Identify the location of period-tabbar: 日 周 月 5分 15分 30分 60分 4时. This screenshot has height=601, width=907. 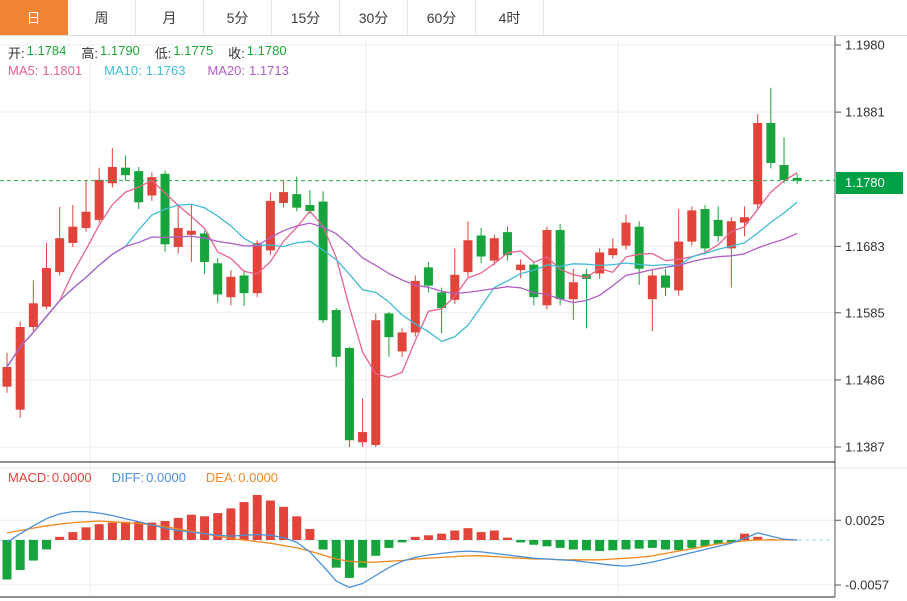
(453, 18).